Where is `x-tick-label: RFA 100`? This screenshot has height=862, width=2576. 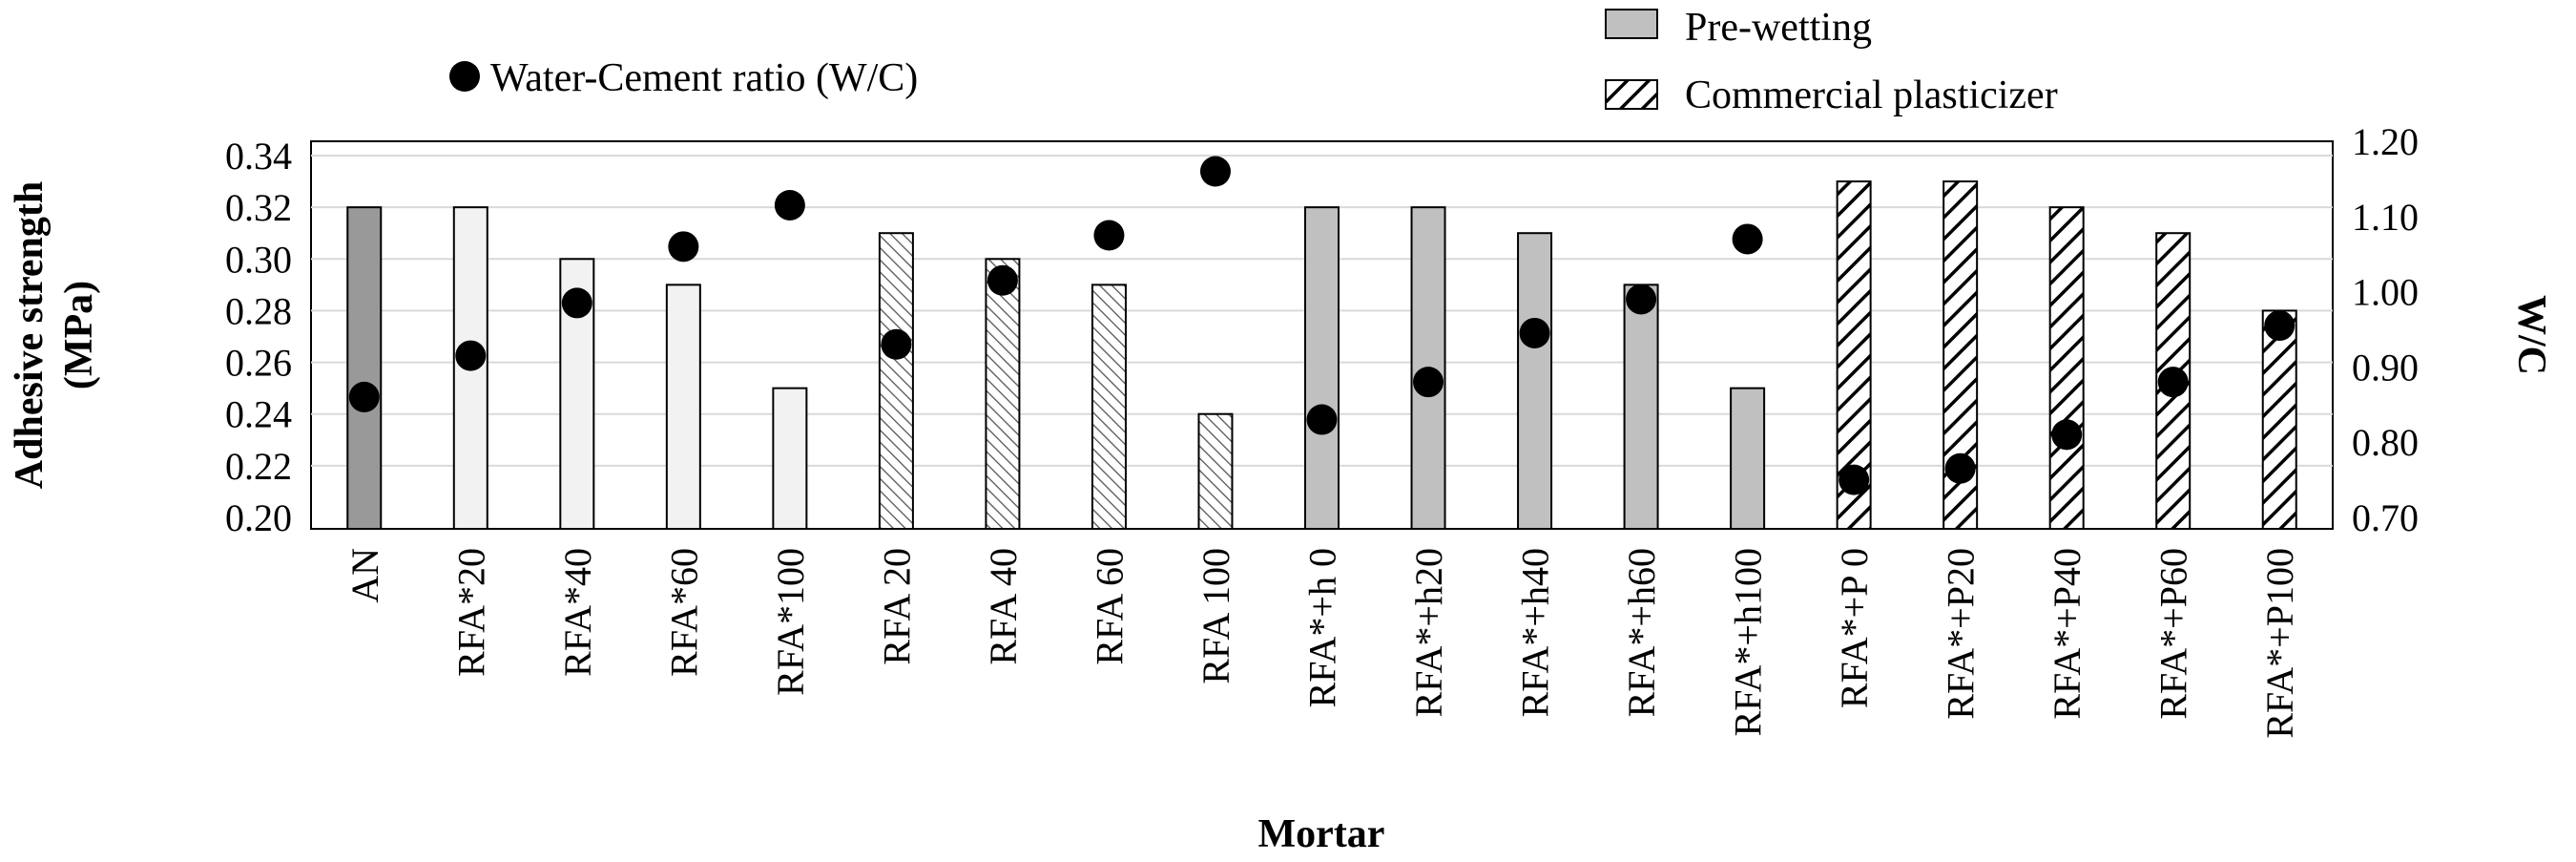
x-tick-label: RFA 100 is located at coordinates (1216, 616).